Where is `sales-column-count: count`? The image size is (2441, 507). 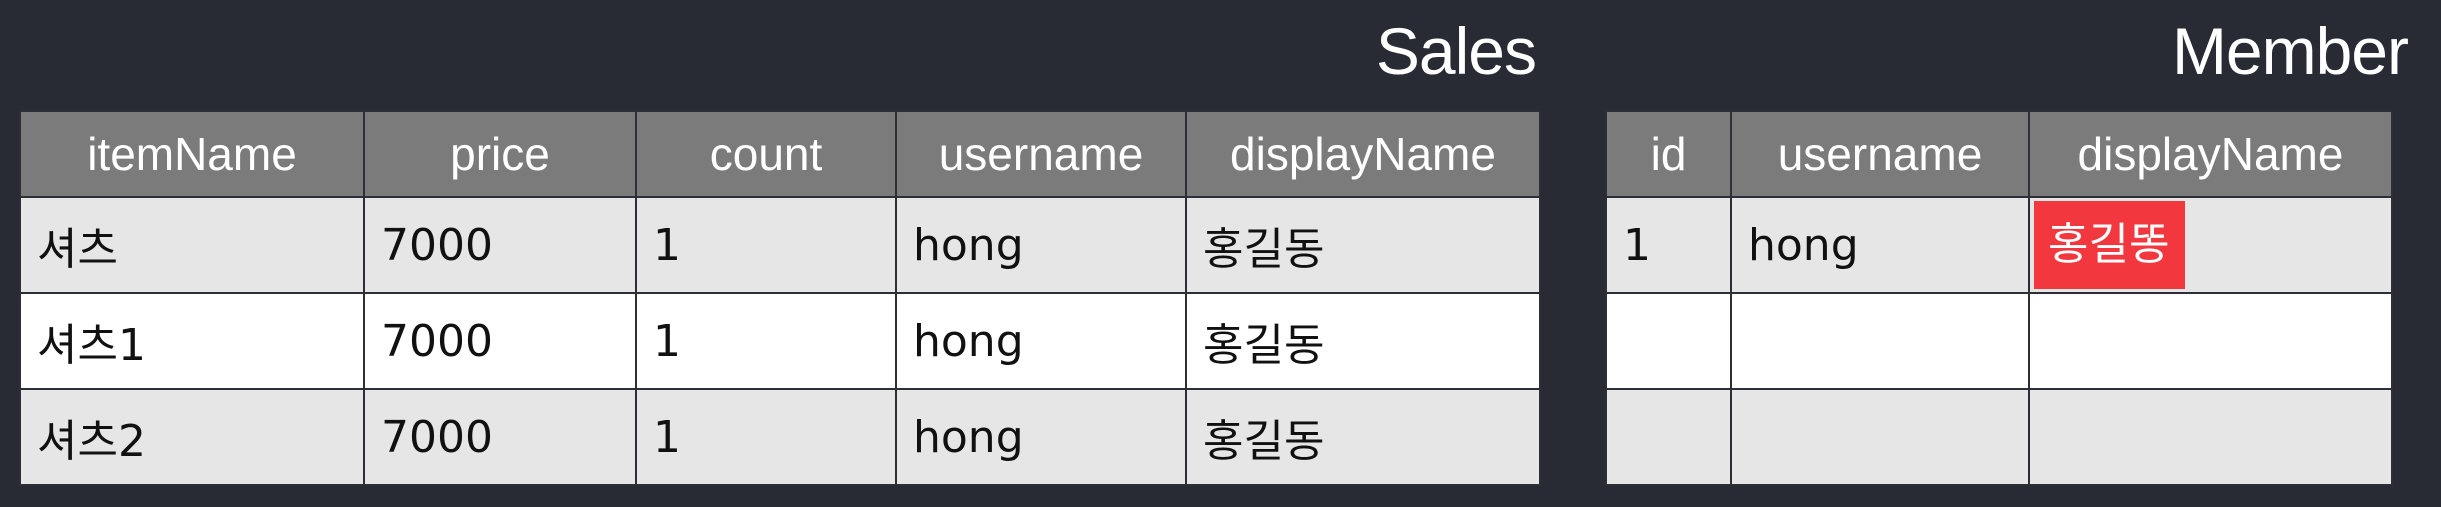
sales-column-count: count is located at coordinates (766, 154).